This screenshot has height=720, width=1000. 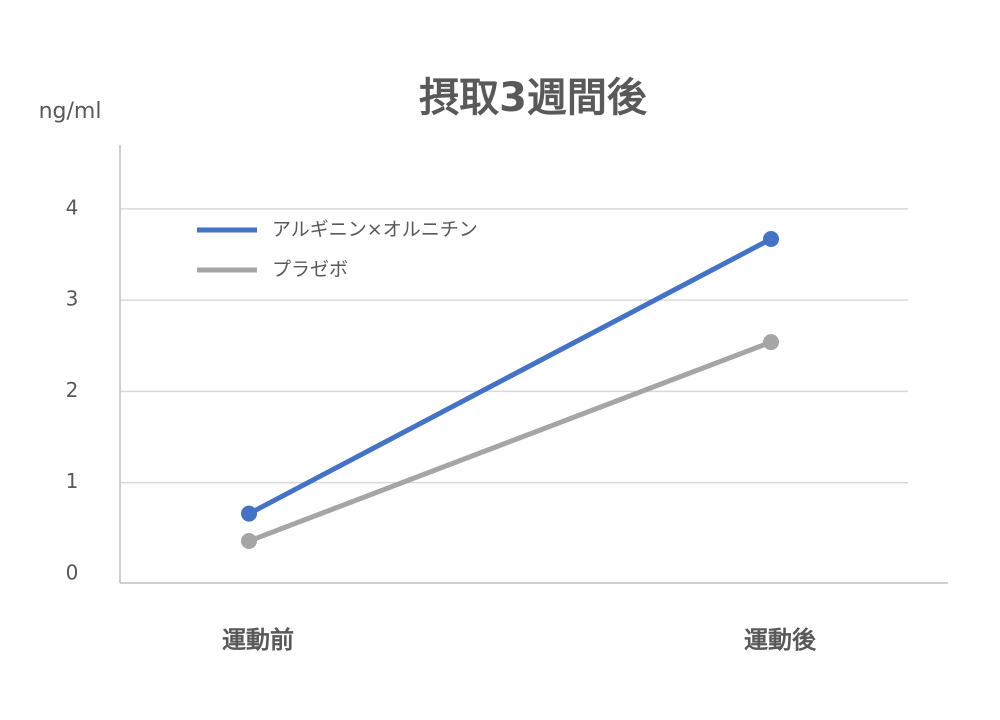 What do you see at coordinates (72, 481) in the screenshot?
I see `y-tick-label: 1` at bounding box center [72, 481].